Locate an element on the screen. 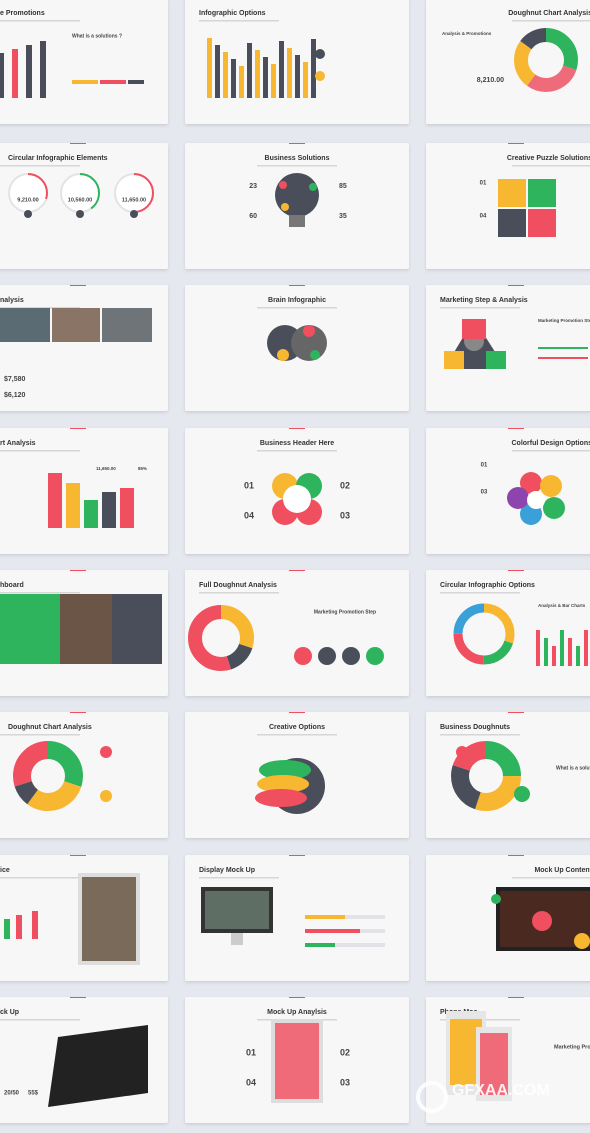  slide-label: Marketing Promotion is located at coordinates (572, 1047).